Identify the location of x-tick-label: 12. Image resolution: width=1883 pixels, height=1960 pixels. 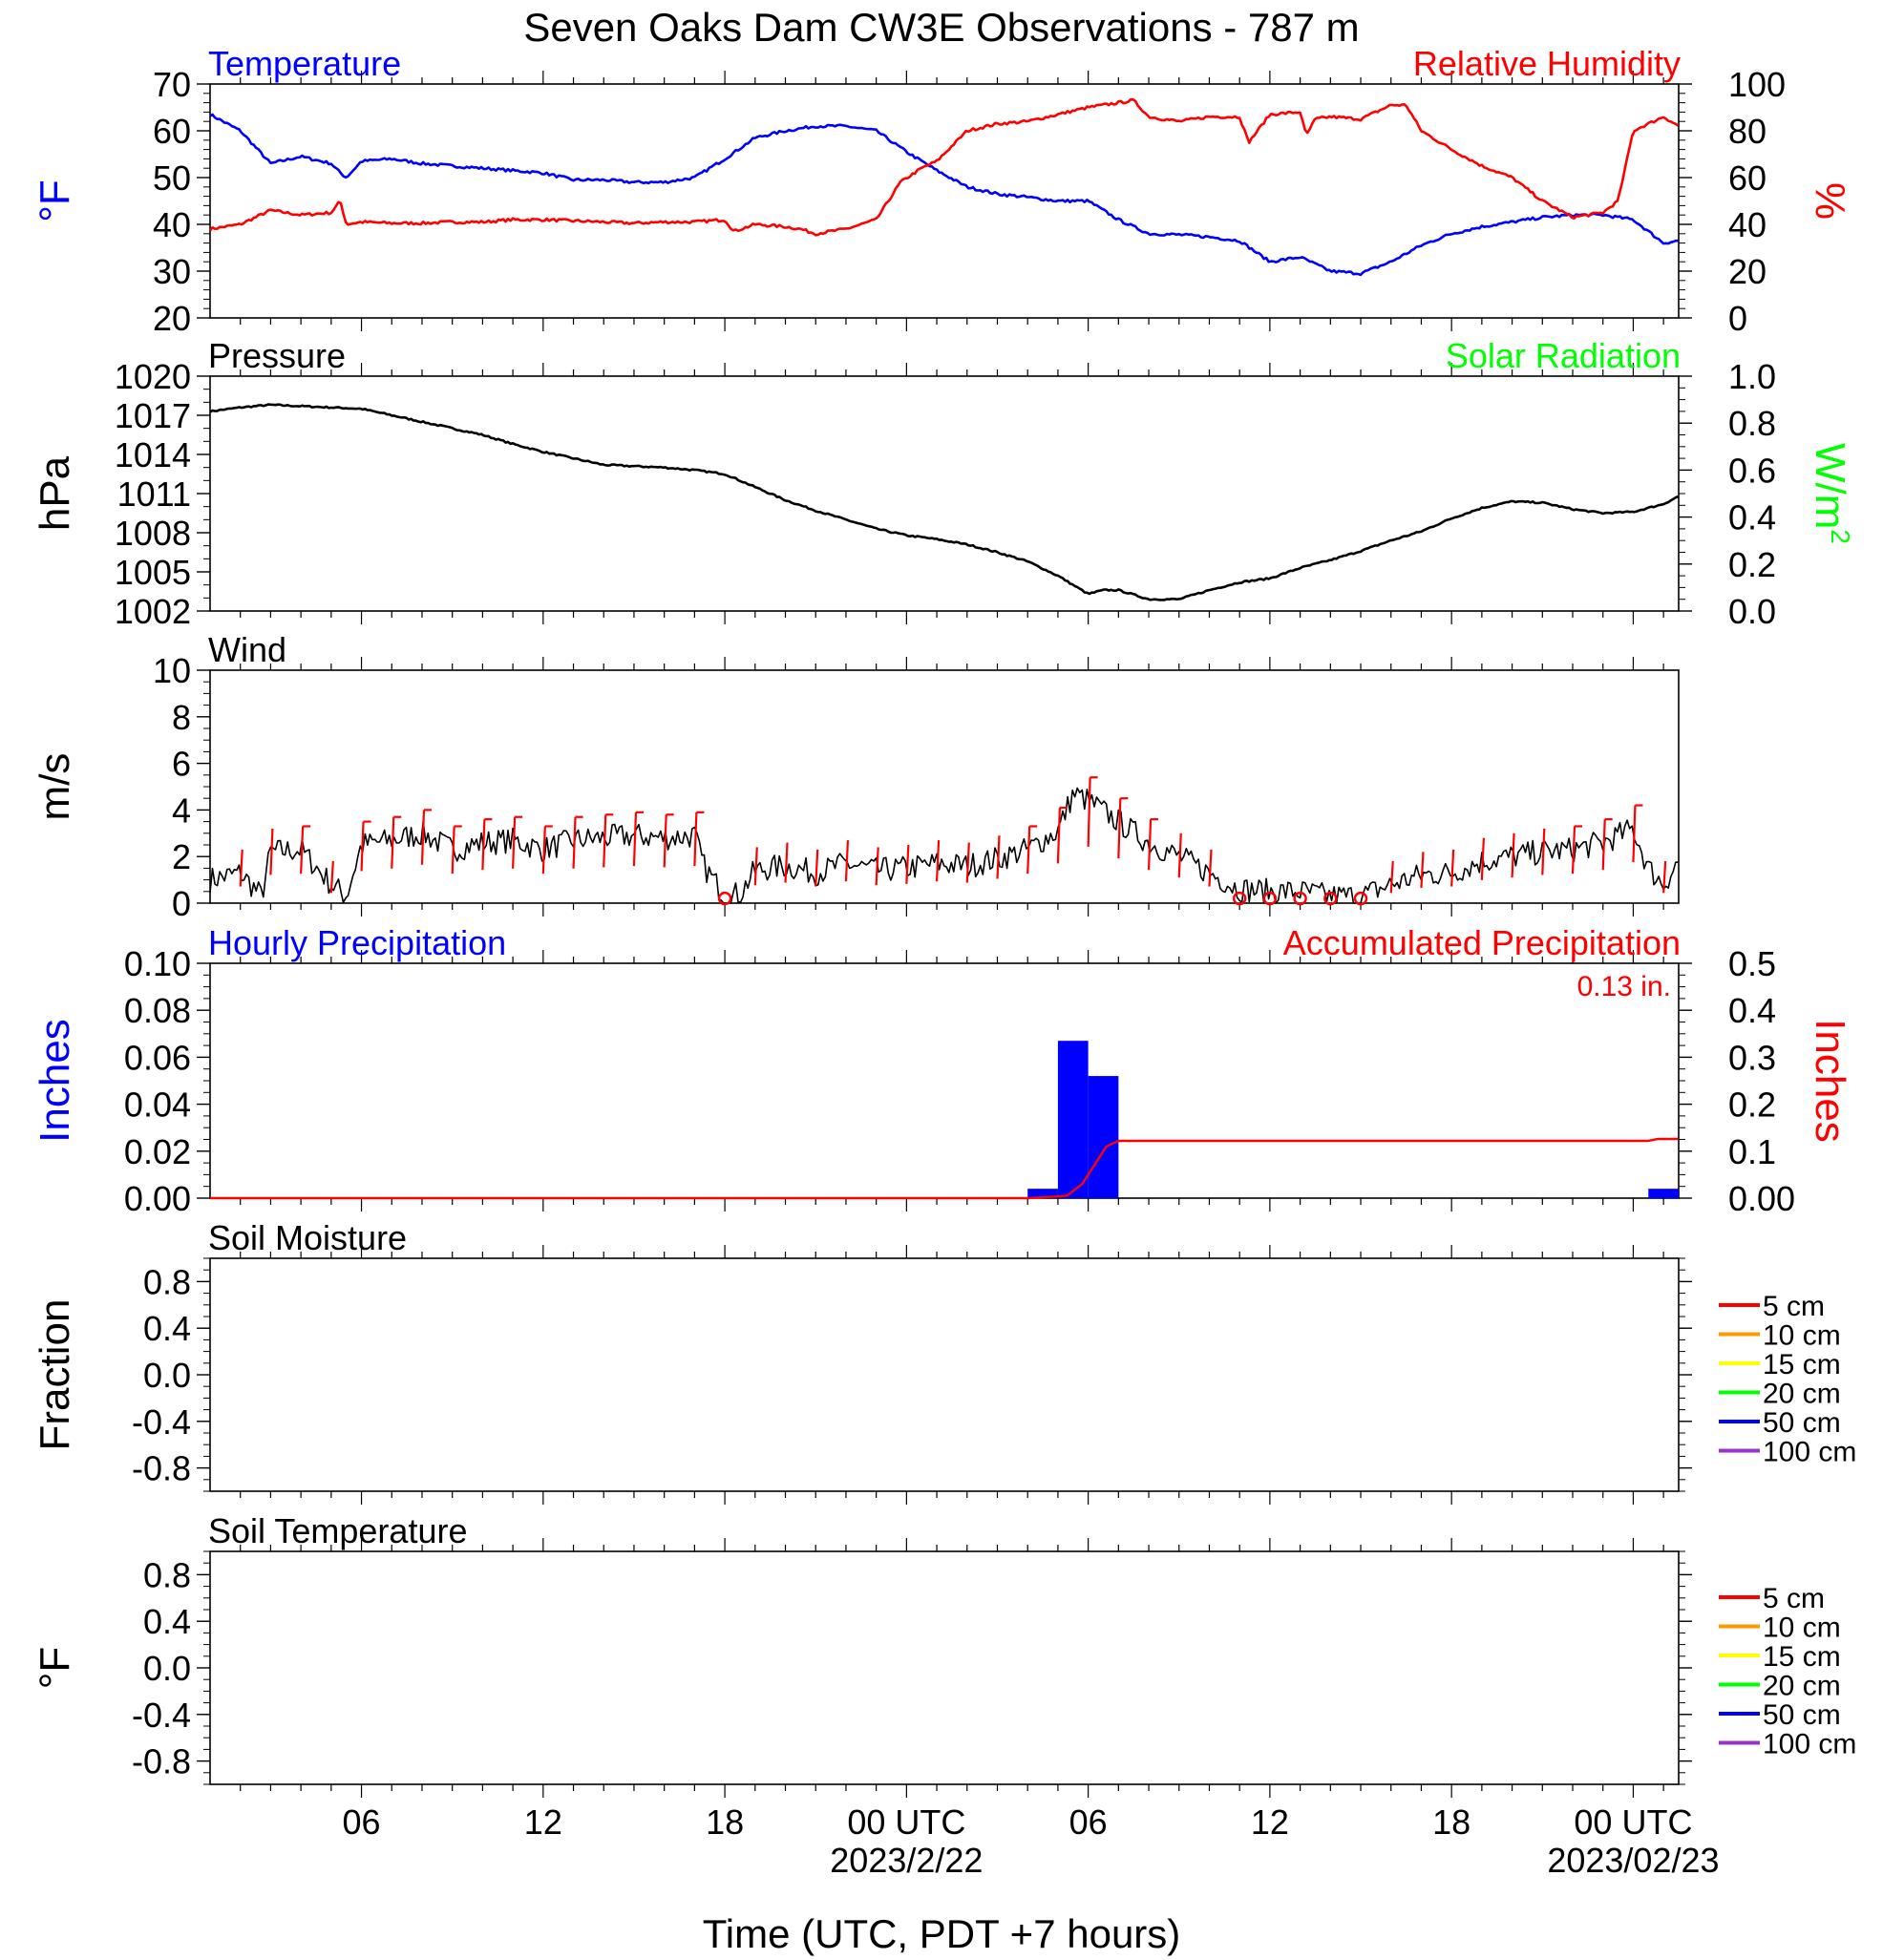
(543, 1822).